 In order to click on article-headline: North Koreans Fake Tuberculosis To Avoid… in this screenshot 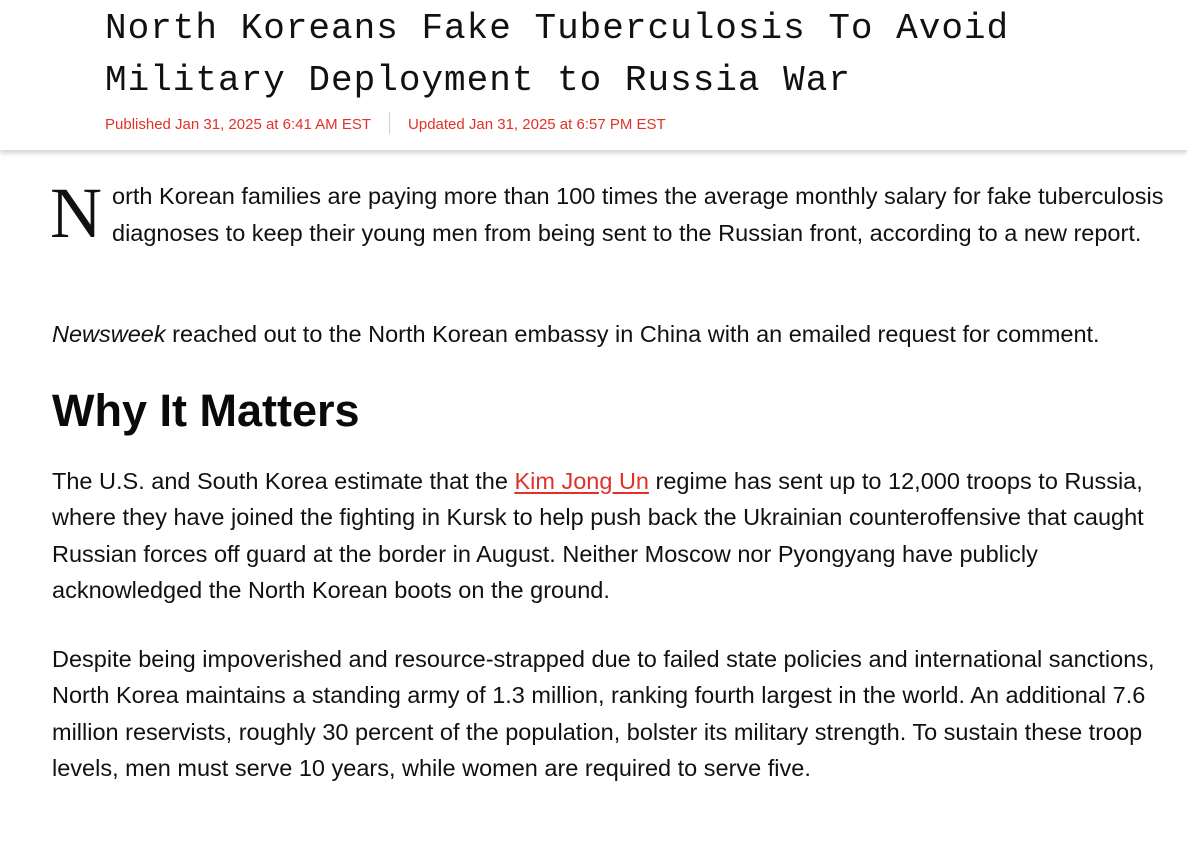, I will do `click(557, 54)`.